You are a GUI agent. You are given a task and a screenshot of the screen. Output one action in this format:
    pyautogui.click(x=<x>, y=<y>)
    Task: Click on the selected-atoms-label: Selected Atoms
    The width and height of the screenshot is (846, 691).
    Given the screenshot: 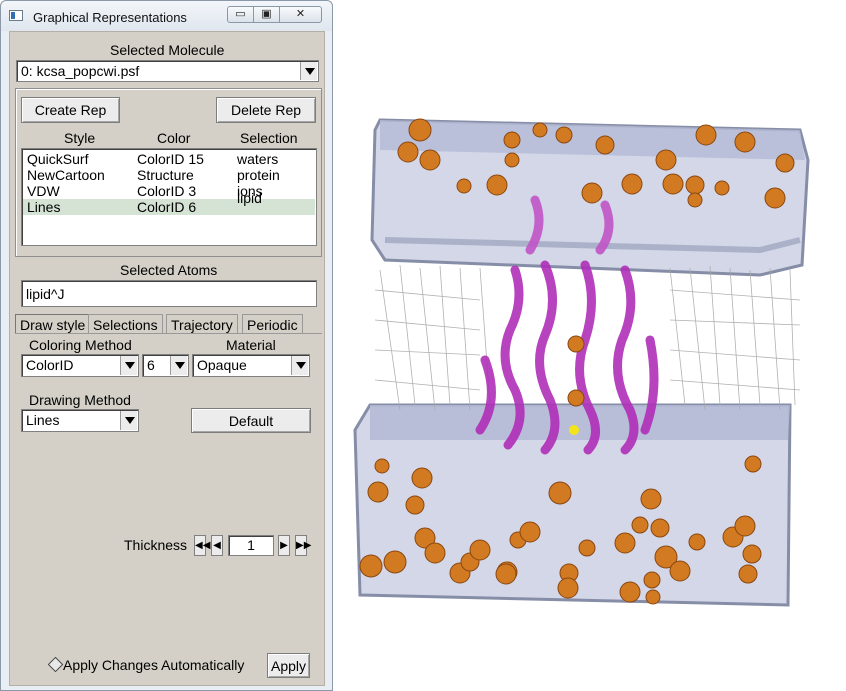 What is the action you would take?
    pyautogui.click(x=169, y=270)
    